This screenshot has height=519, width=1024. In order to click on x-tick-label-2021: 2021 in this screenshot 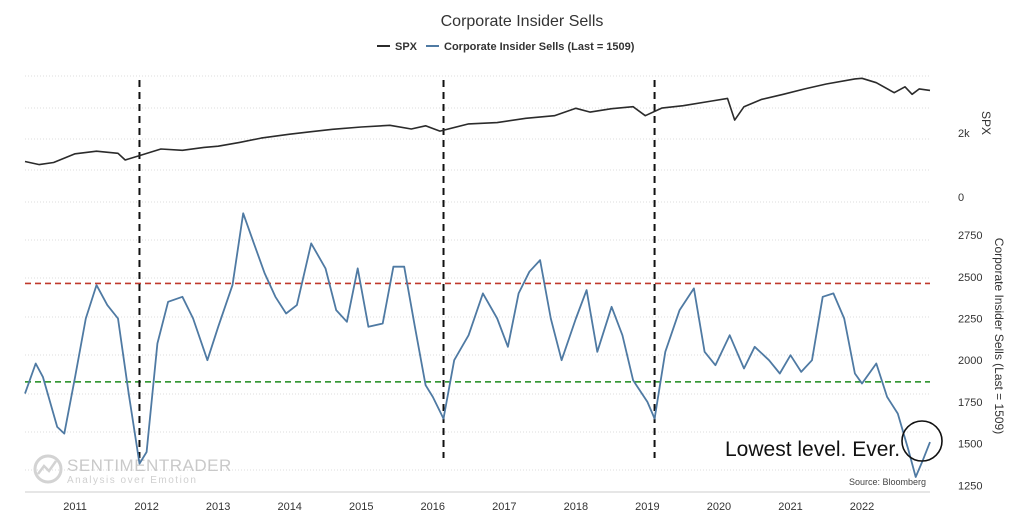, I will do `click(790, 507)`.